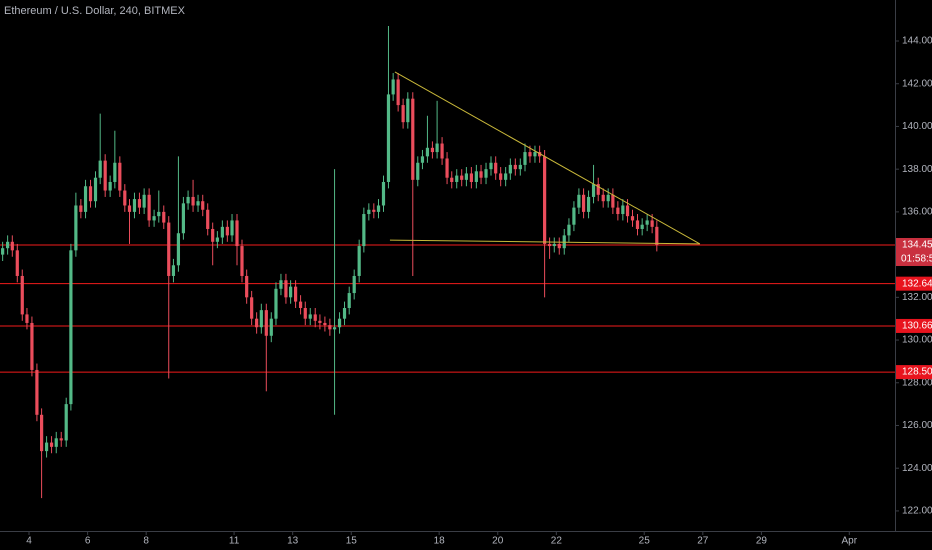 The image size is (932, 550). What do you see at coordinates (440, 541) in the screenshot?
I see `x-tick-label: 18` at bounding box center [440, 541].